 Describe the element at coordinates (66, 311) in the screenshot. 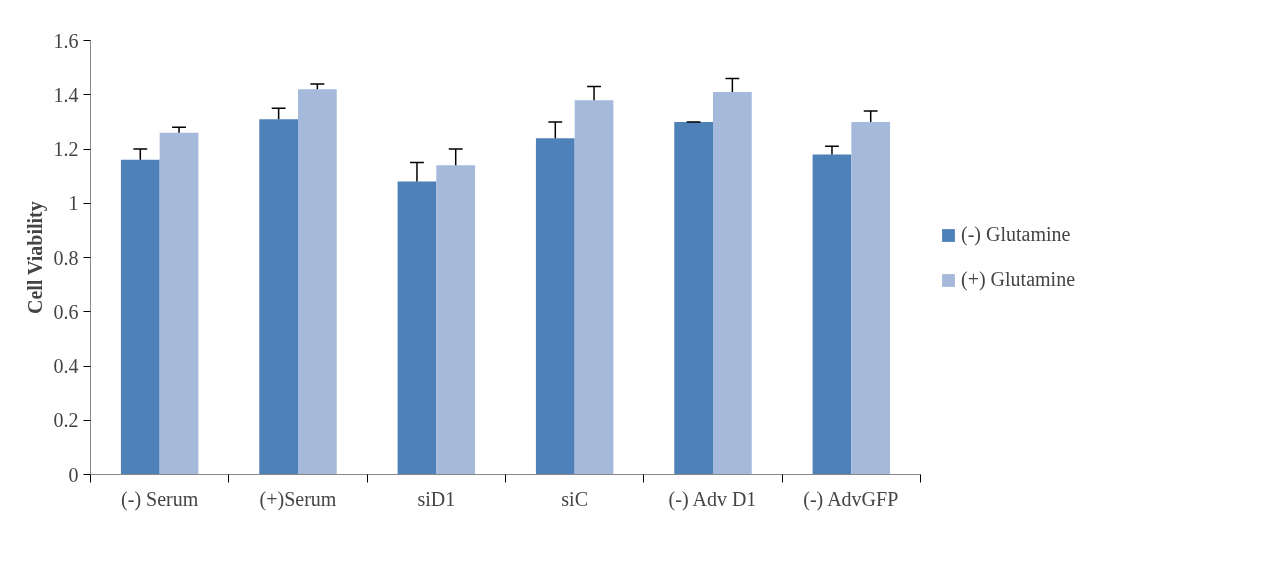

I see `y-tick-label: 0.6` at that location.